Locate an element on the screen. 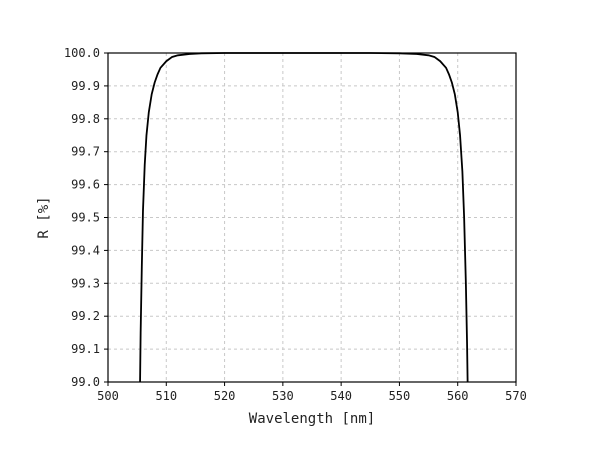  x-tick-label: 530 is located at coordinates (283, 396).